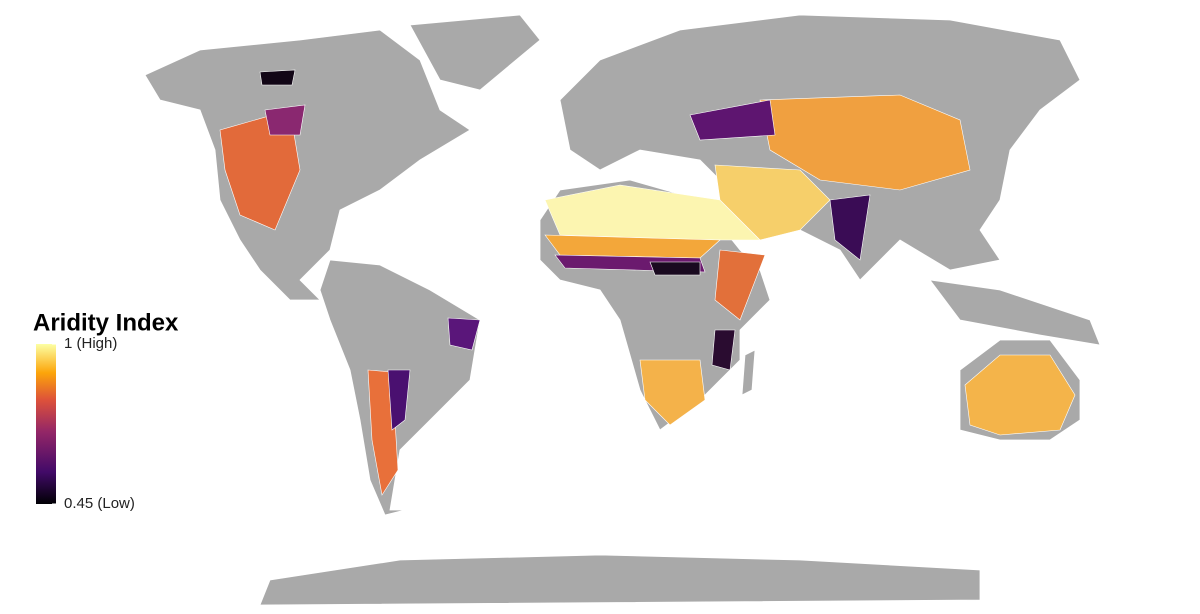 The image size is (1200, 614). Describe the element at coordinates (106, 322) in the screenshot. I see `legend-title: Aridity Index` at that location.